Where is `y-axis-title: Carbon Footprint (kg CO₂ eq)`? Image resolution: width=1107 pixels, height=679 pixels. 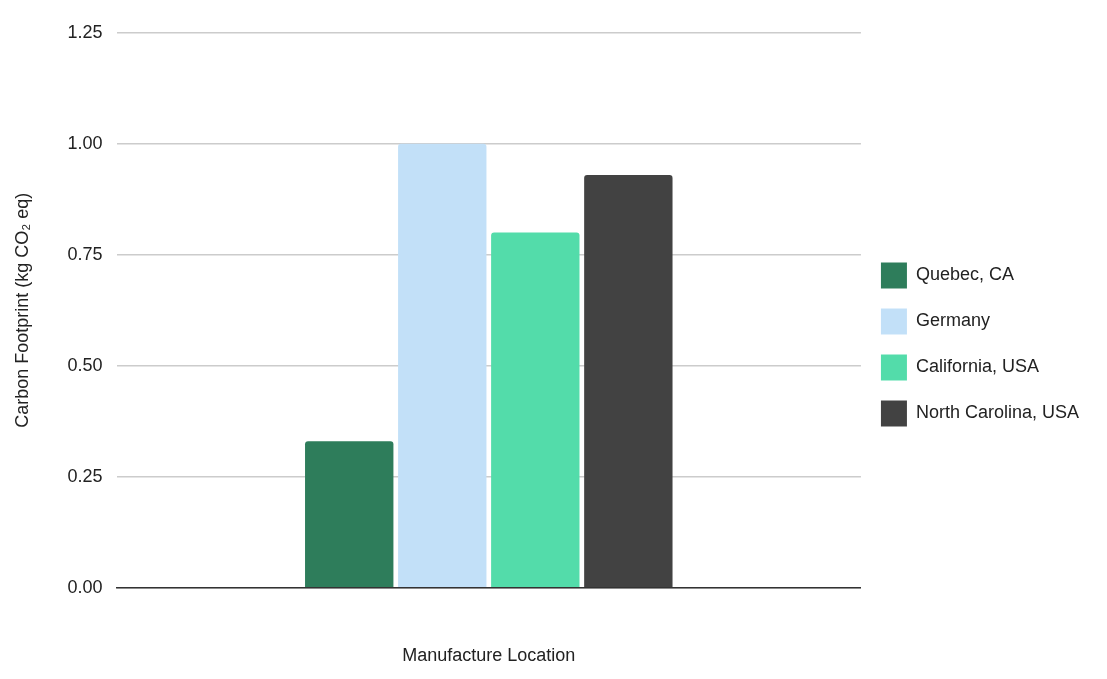
y-axis-title: Carbon Footprint (kg CO₂ eq) is located at coordinates (21, 310).